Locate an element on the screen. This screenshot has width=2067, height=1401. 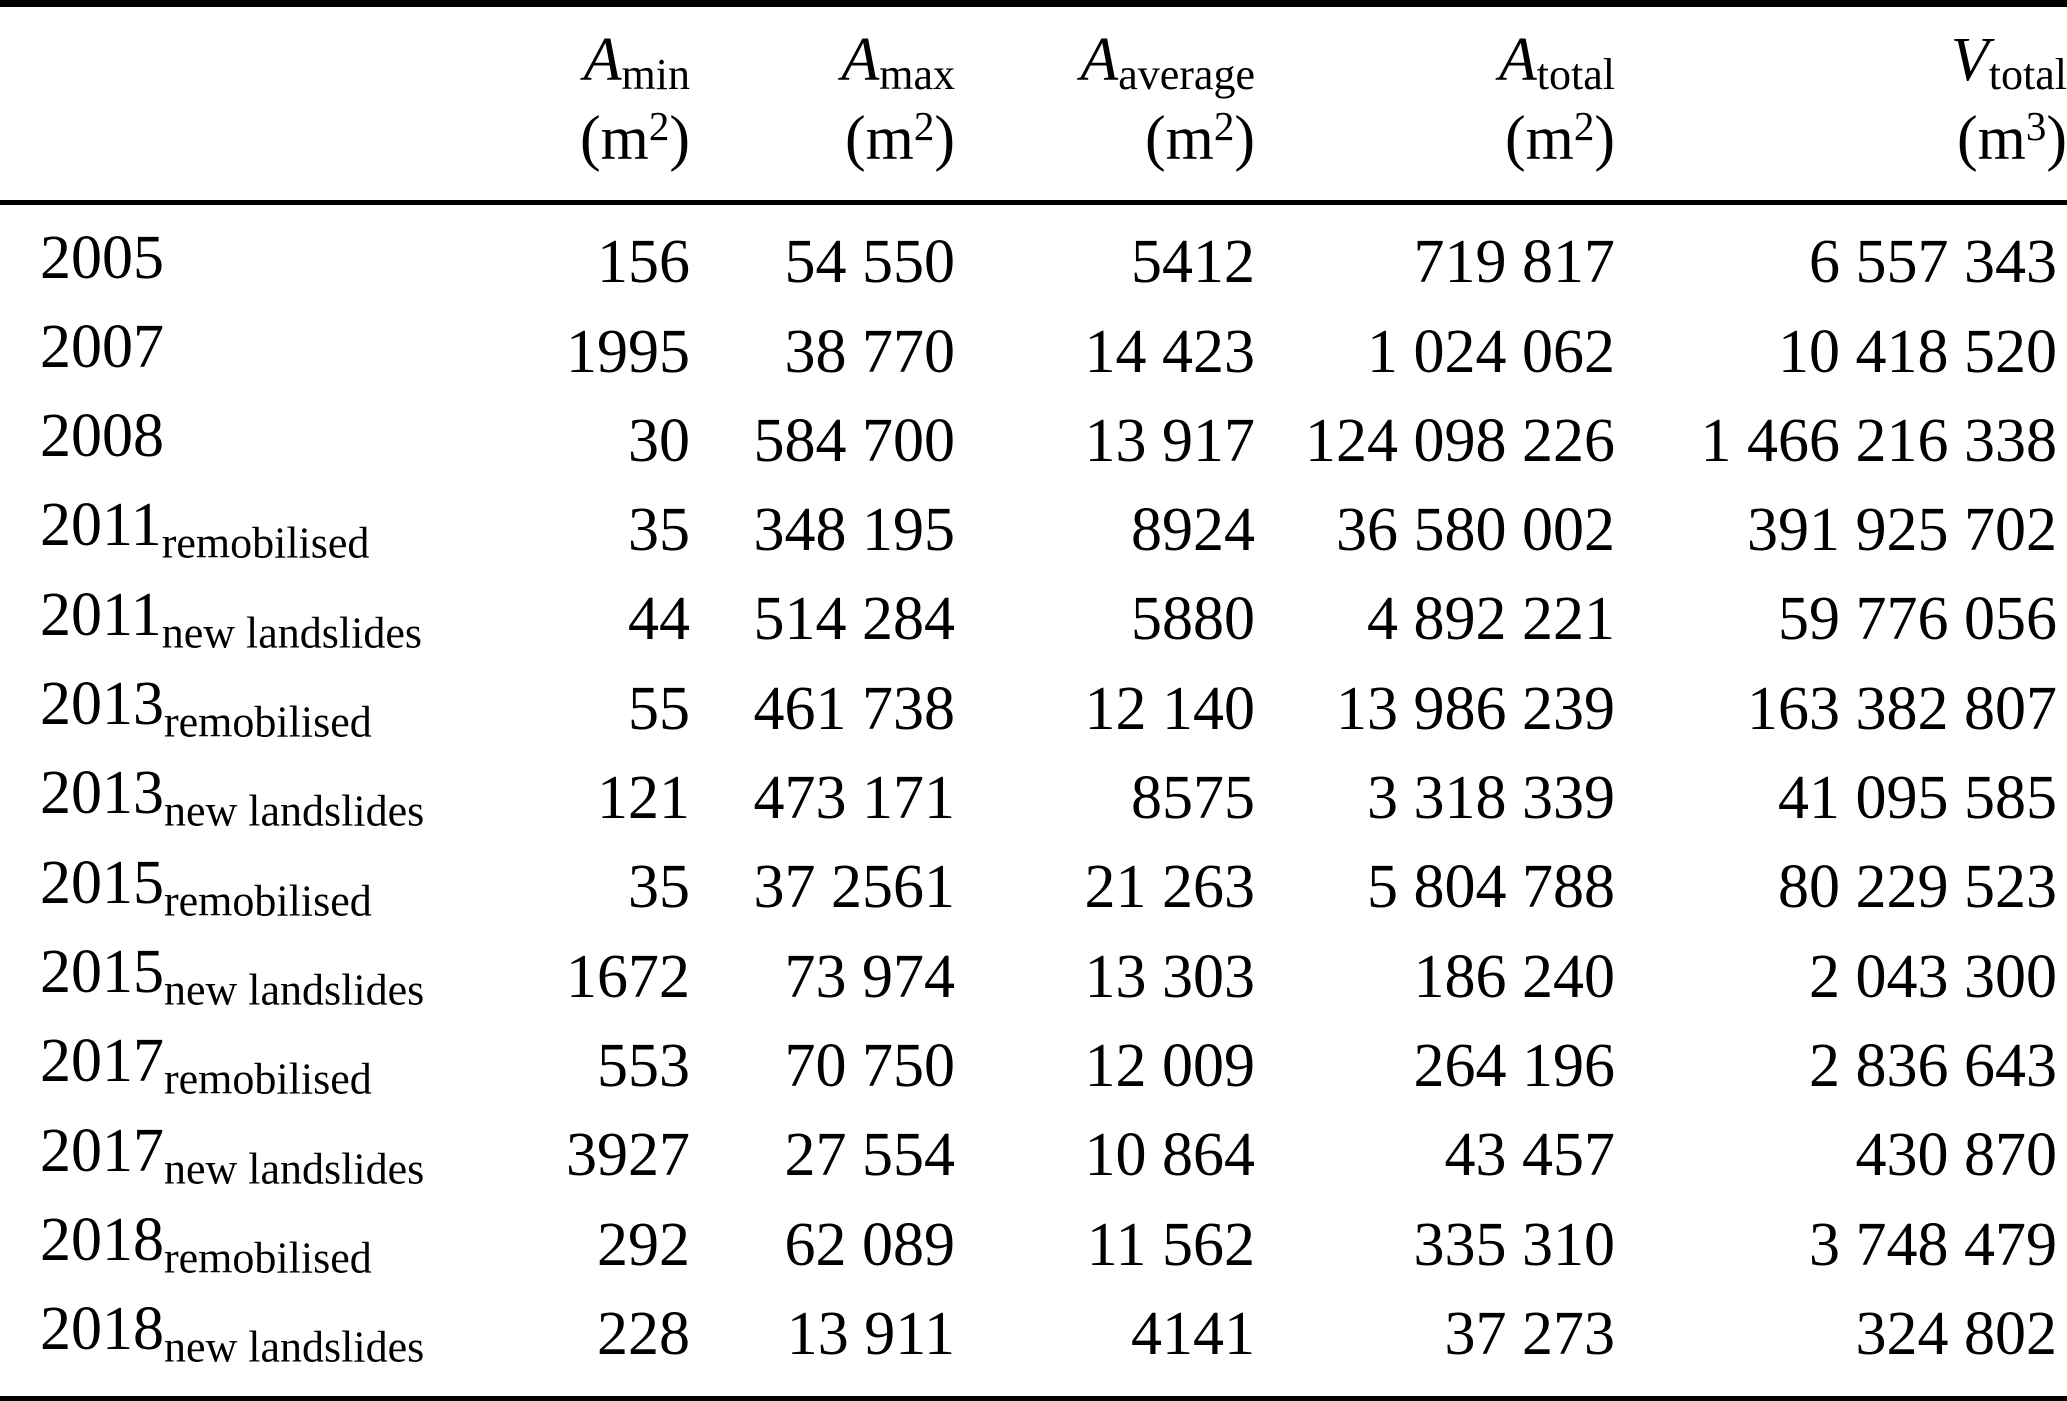
row-label: 2018new landslides is located at coordinates (230, 1343).